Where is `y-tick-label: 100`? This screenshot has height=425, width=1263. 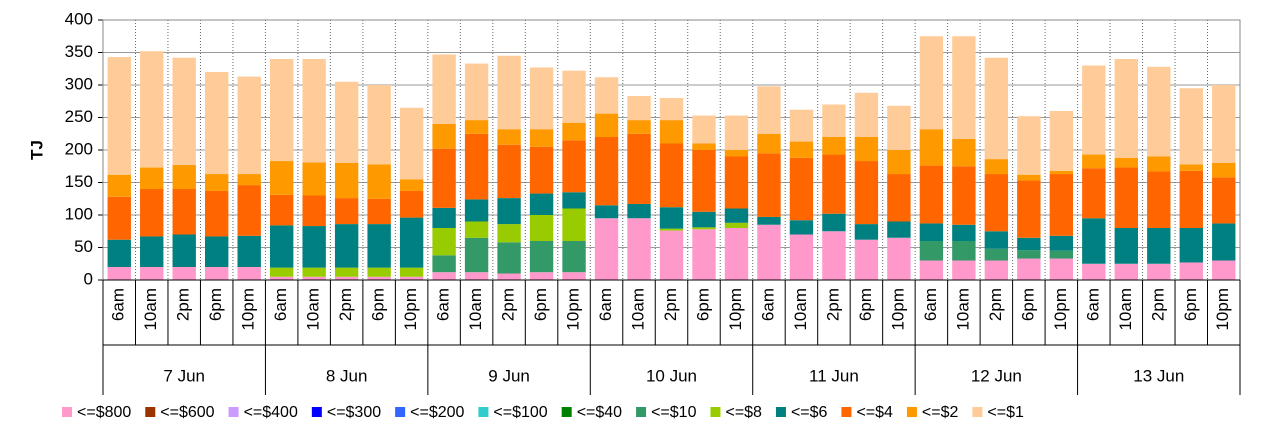
y-tick-label: 100 is located at coordinates (79, 213).